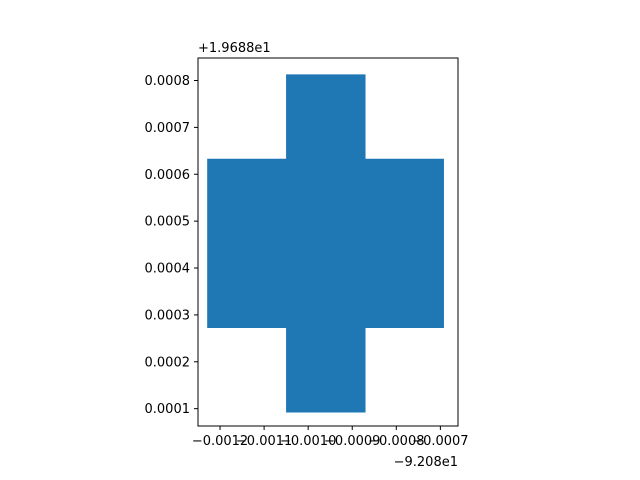 The image size is (640, 480). Describe the element at coordinates (440, 441) in the screenshot. I see `x-tick-label: −0.0007` at that location.